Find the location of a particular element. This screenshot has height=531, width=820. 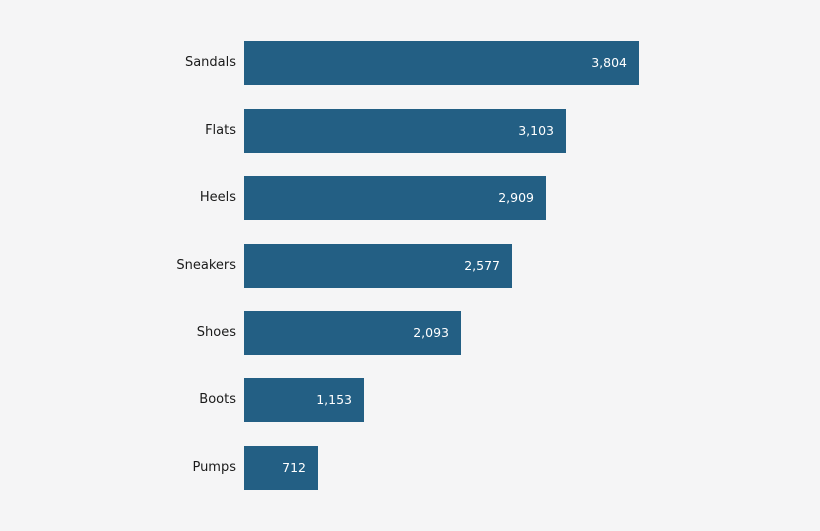

bar: 3,804 is located at coordinates (441, 63).